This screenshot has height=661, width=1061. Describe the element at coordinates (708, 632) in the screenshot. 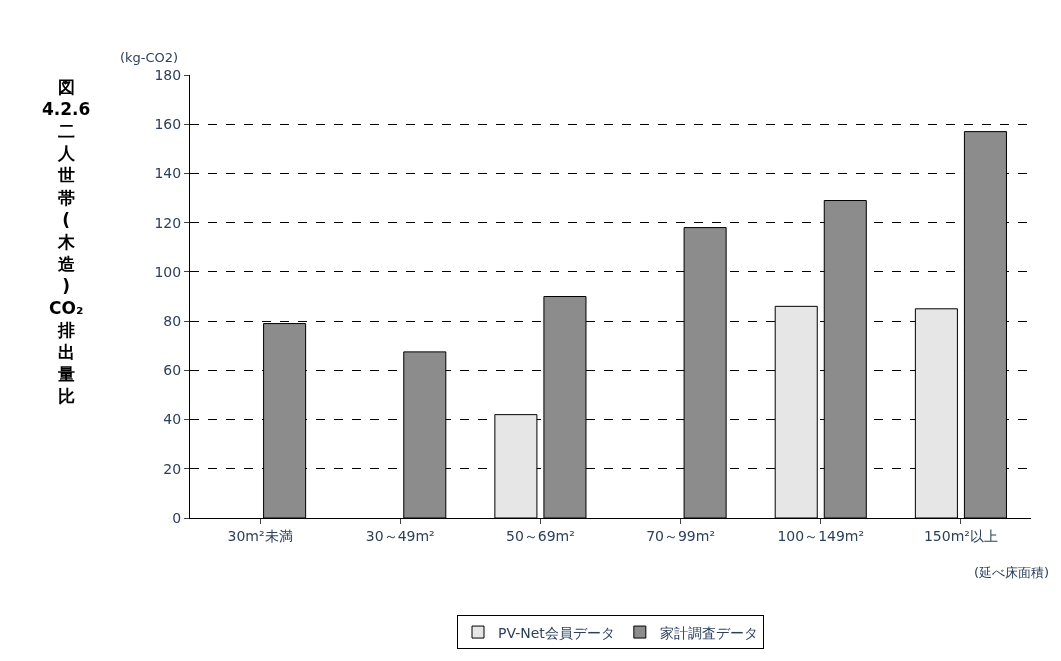

I see `legend-label: 家計調査データ` at that location.